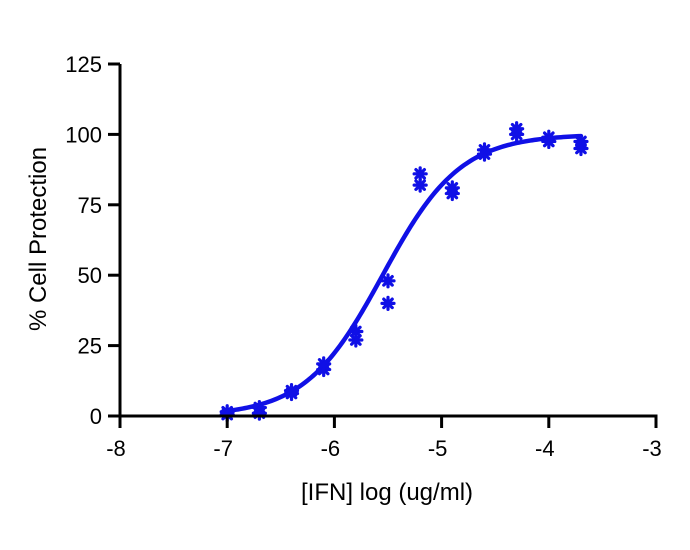 The height and width of the screenshot is (550, 690). I want to click on x-tick-label: -4, so click(545, 448).